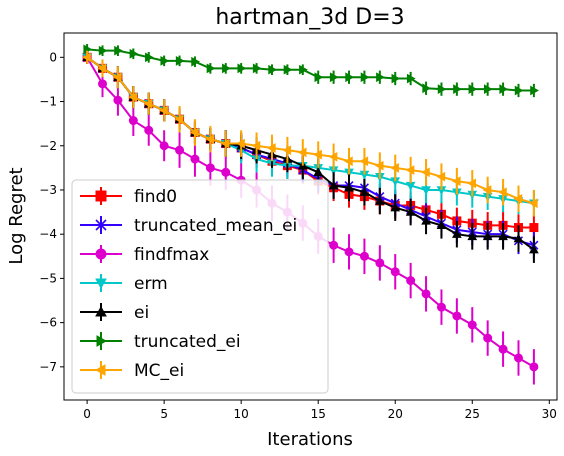  What do you see at coordinates (309, 17) in the screenshot?
I see `chart-title: hartman_3d D=3` at bounding box center [309, 17].